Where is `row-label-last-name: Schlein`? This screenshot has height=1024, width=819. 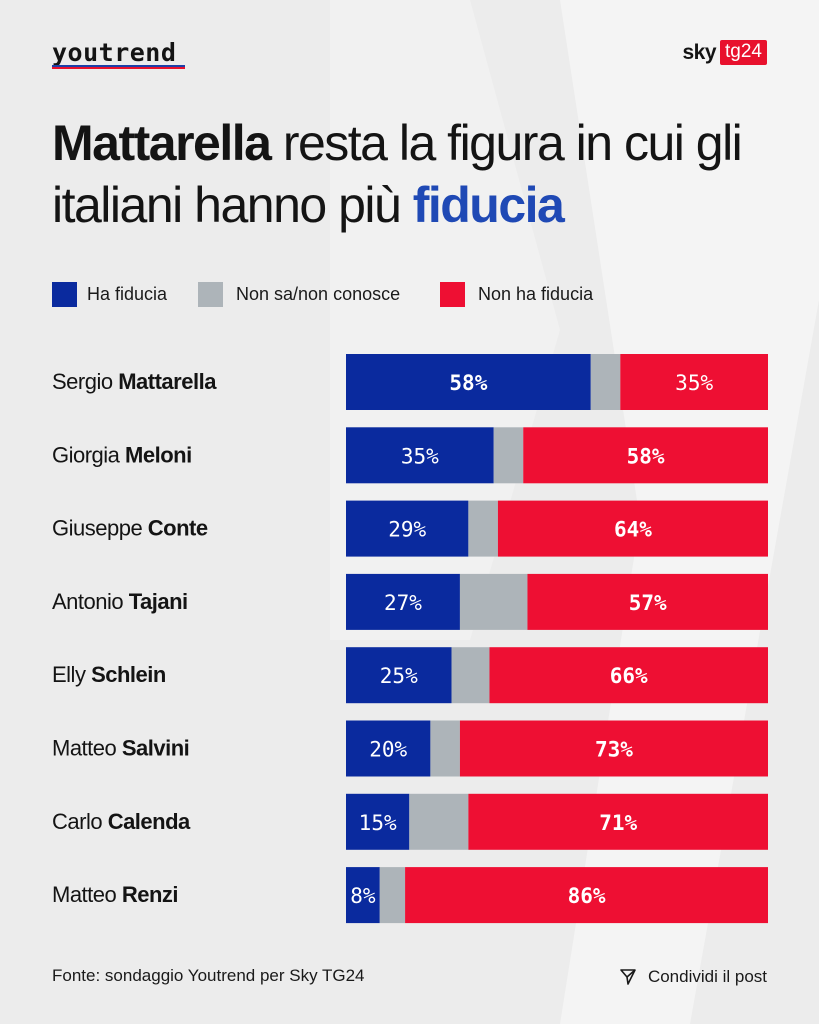
row-label-last-name: Schlein is located at coordinates (128, 674).